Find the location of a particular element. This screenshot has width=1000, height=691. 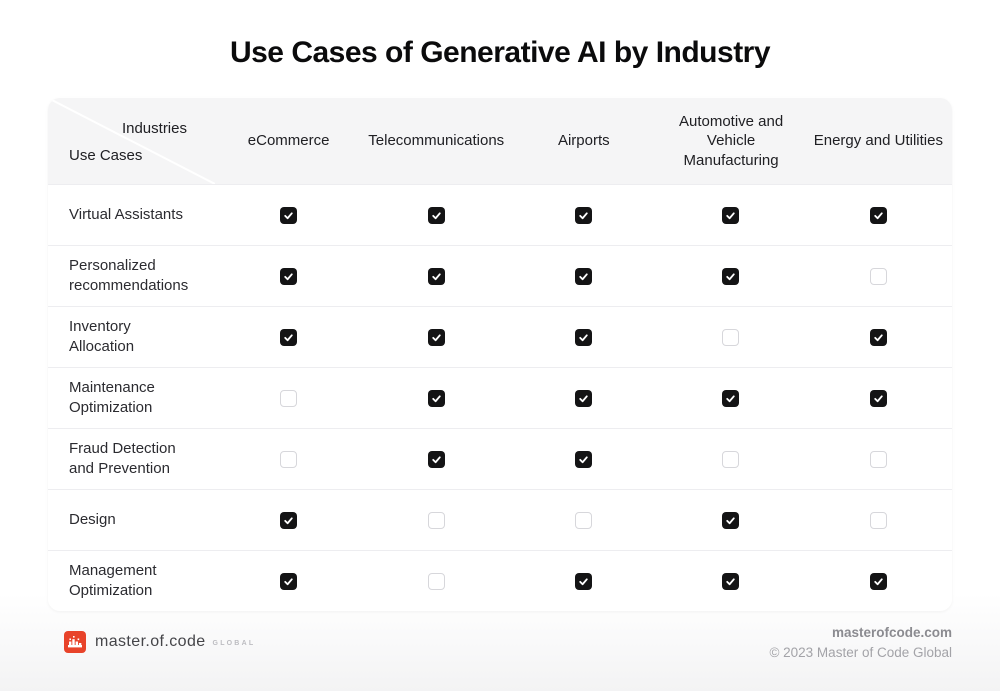

row-label: Virtual Assistants is located at coordinates (126, 215).